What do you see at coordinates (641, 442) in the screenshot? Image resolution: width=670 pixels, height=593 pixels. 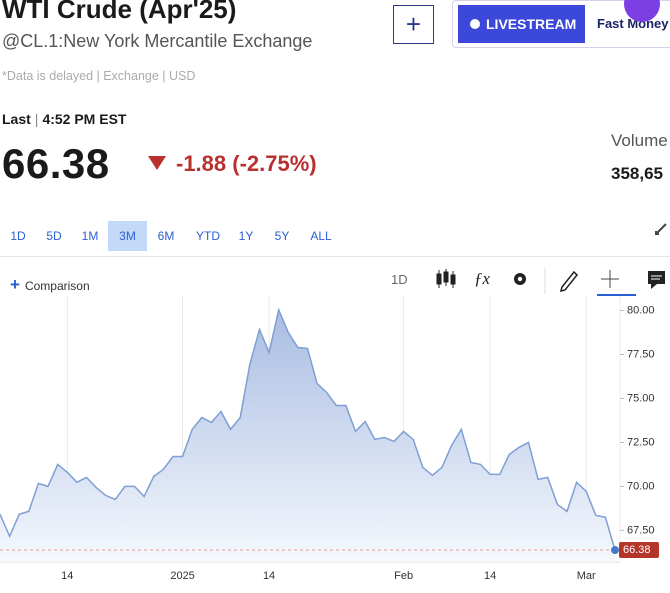 I see `y-tick-label: 72.50` at bounding box center [641, 442].